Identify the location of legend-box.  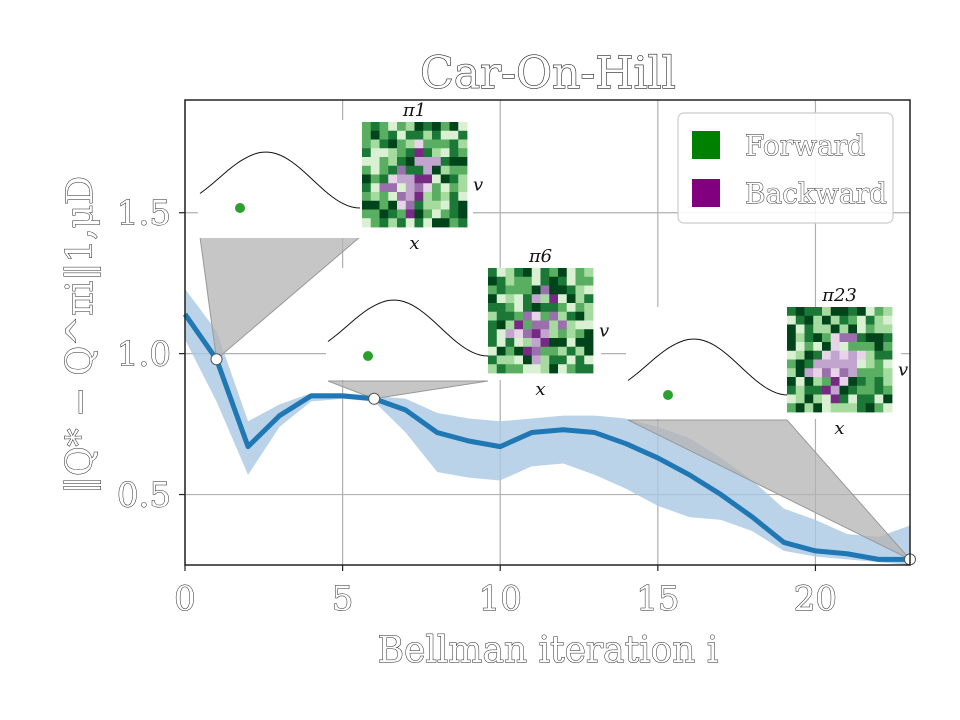
(785, 168).